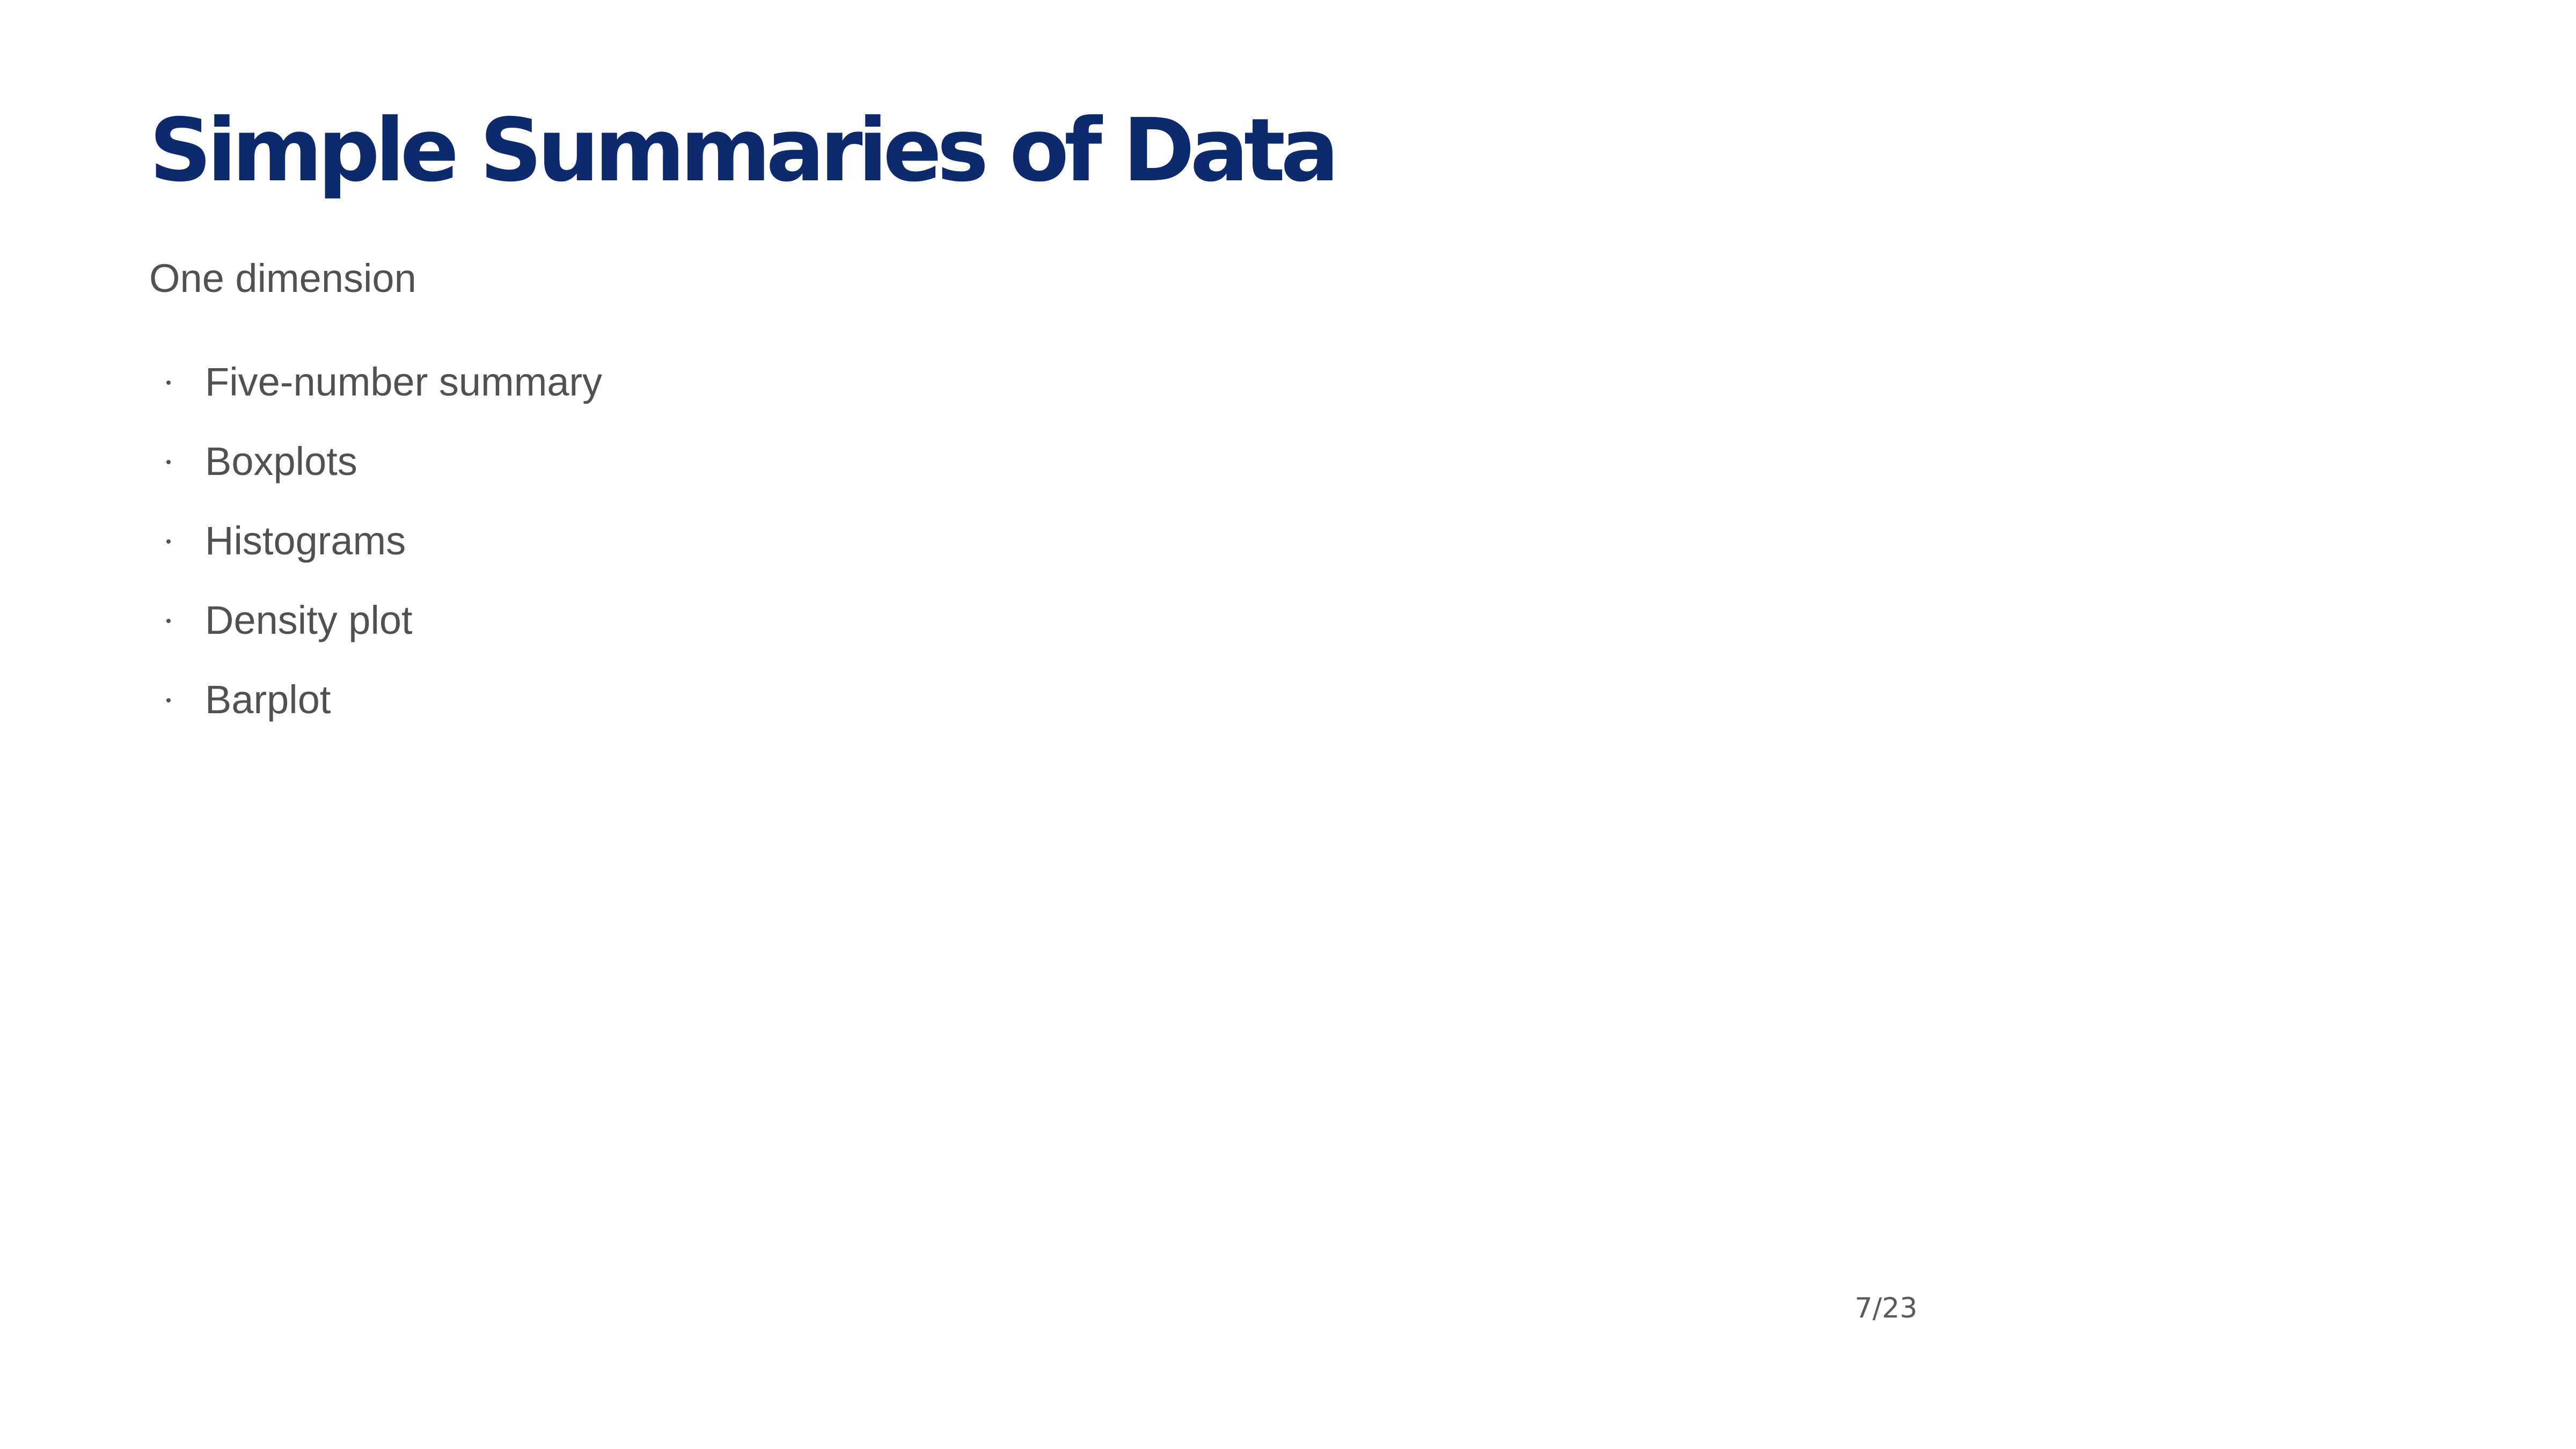 Image resolution: width=2576 pixels, height=1449 pixels. Describe the element at coordinates (309, 620) in the screenshot. I see `bullet-text: Density plot` at that location.